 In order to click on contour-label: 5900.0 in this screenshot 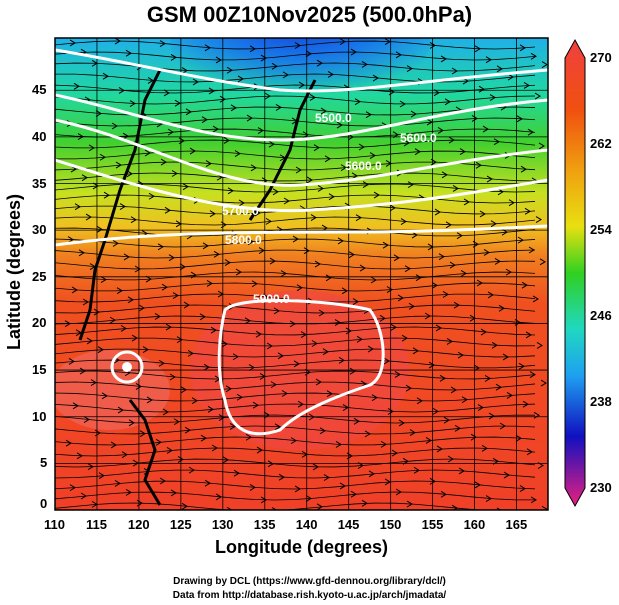, I will do `click(271, 299)`.